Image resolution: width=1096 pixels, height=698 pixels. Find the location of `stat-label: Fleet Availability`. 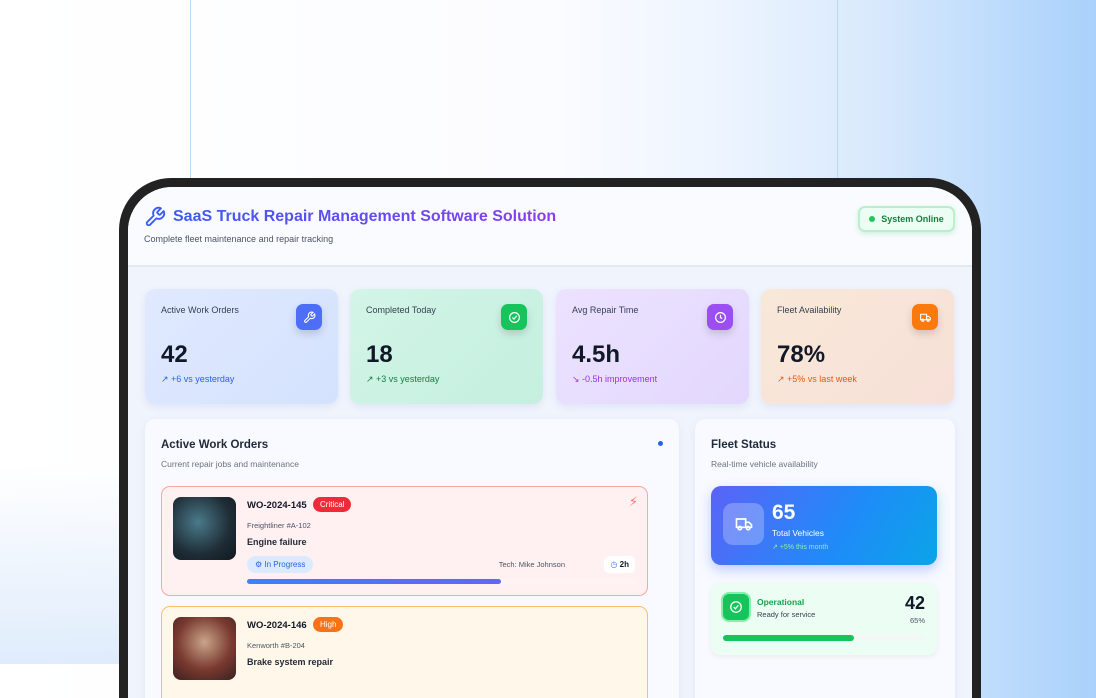

stat-label: Fleet Availability is located at coordinates (809, 310).